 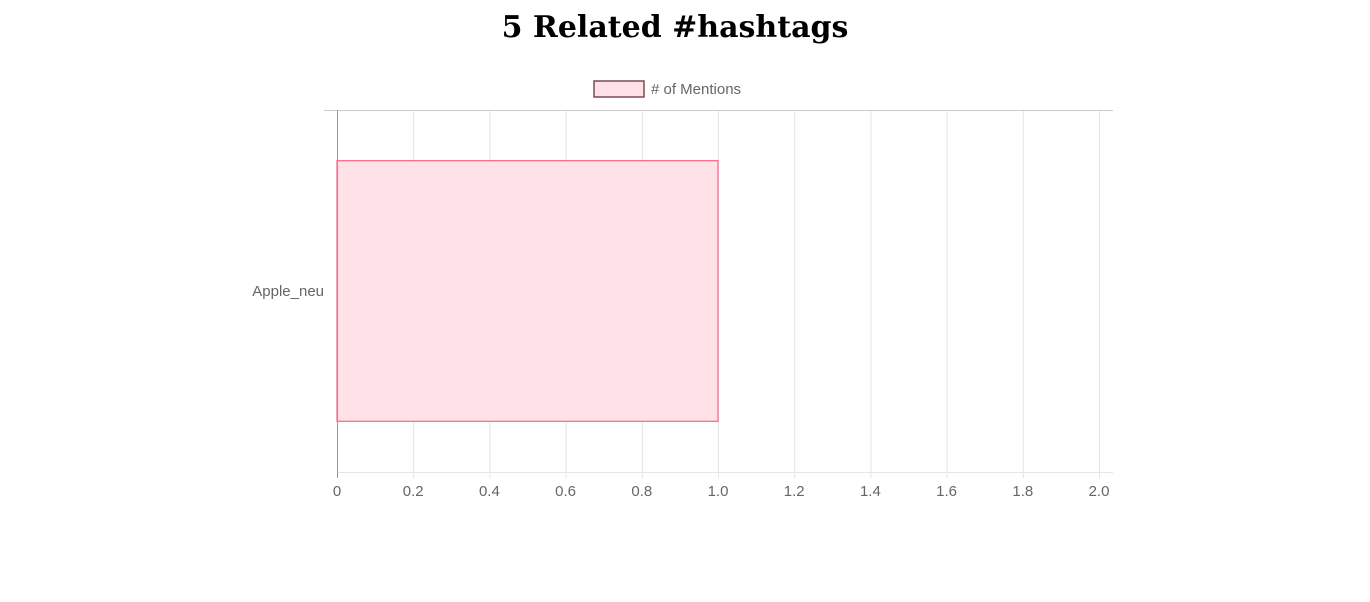 What do you see at coordinates (718, 491) in the screenshot?
I see `x-tick-label: 1.0` at bounding box center [718, 491].